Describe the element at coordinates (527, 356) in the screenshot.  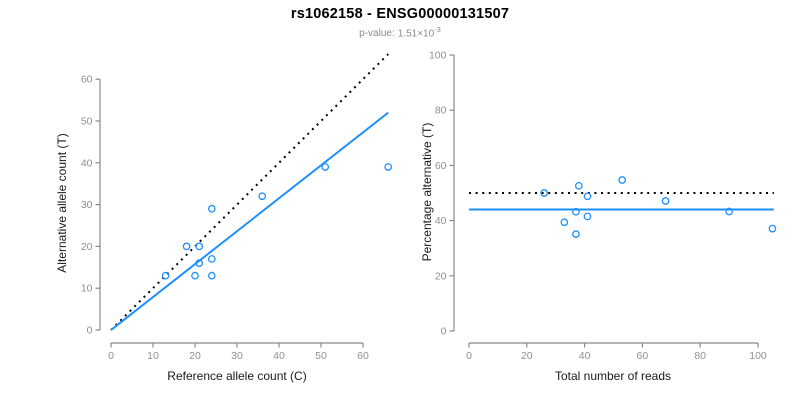
I see `right-x-axis-tick-label: 20` at that location.